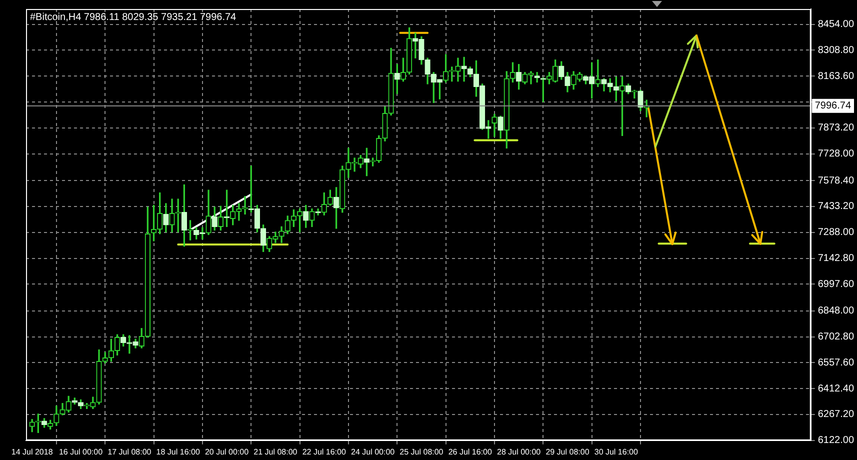 The width and height of the screenshot is (857, 460). What do you see at coordinates (568, 451) in the screenshot?
I see `x-tick-label: 29 Jul 08:00` at bounding box center [568, 451].